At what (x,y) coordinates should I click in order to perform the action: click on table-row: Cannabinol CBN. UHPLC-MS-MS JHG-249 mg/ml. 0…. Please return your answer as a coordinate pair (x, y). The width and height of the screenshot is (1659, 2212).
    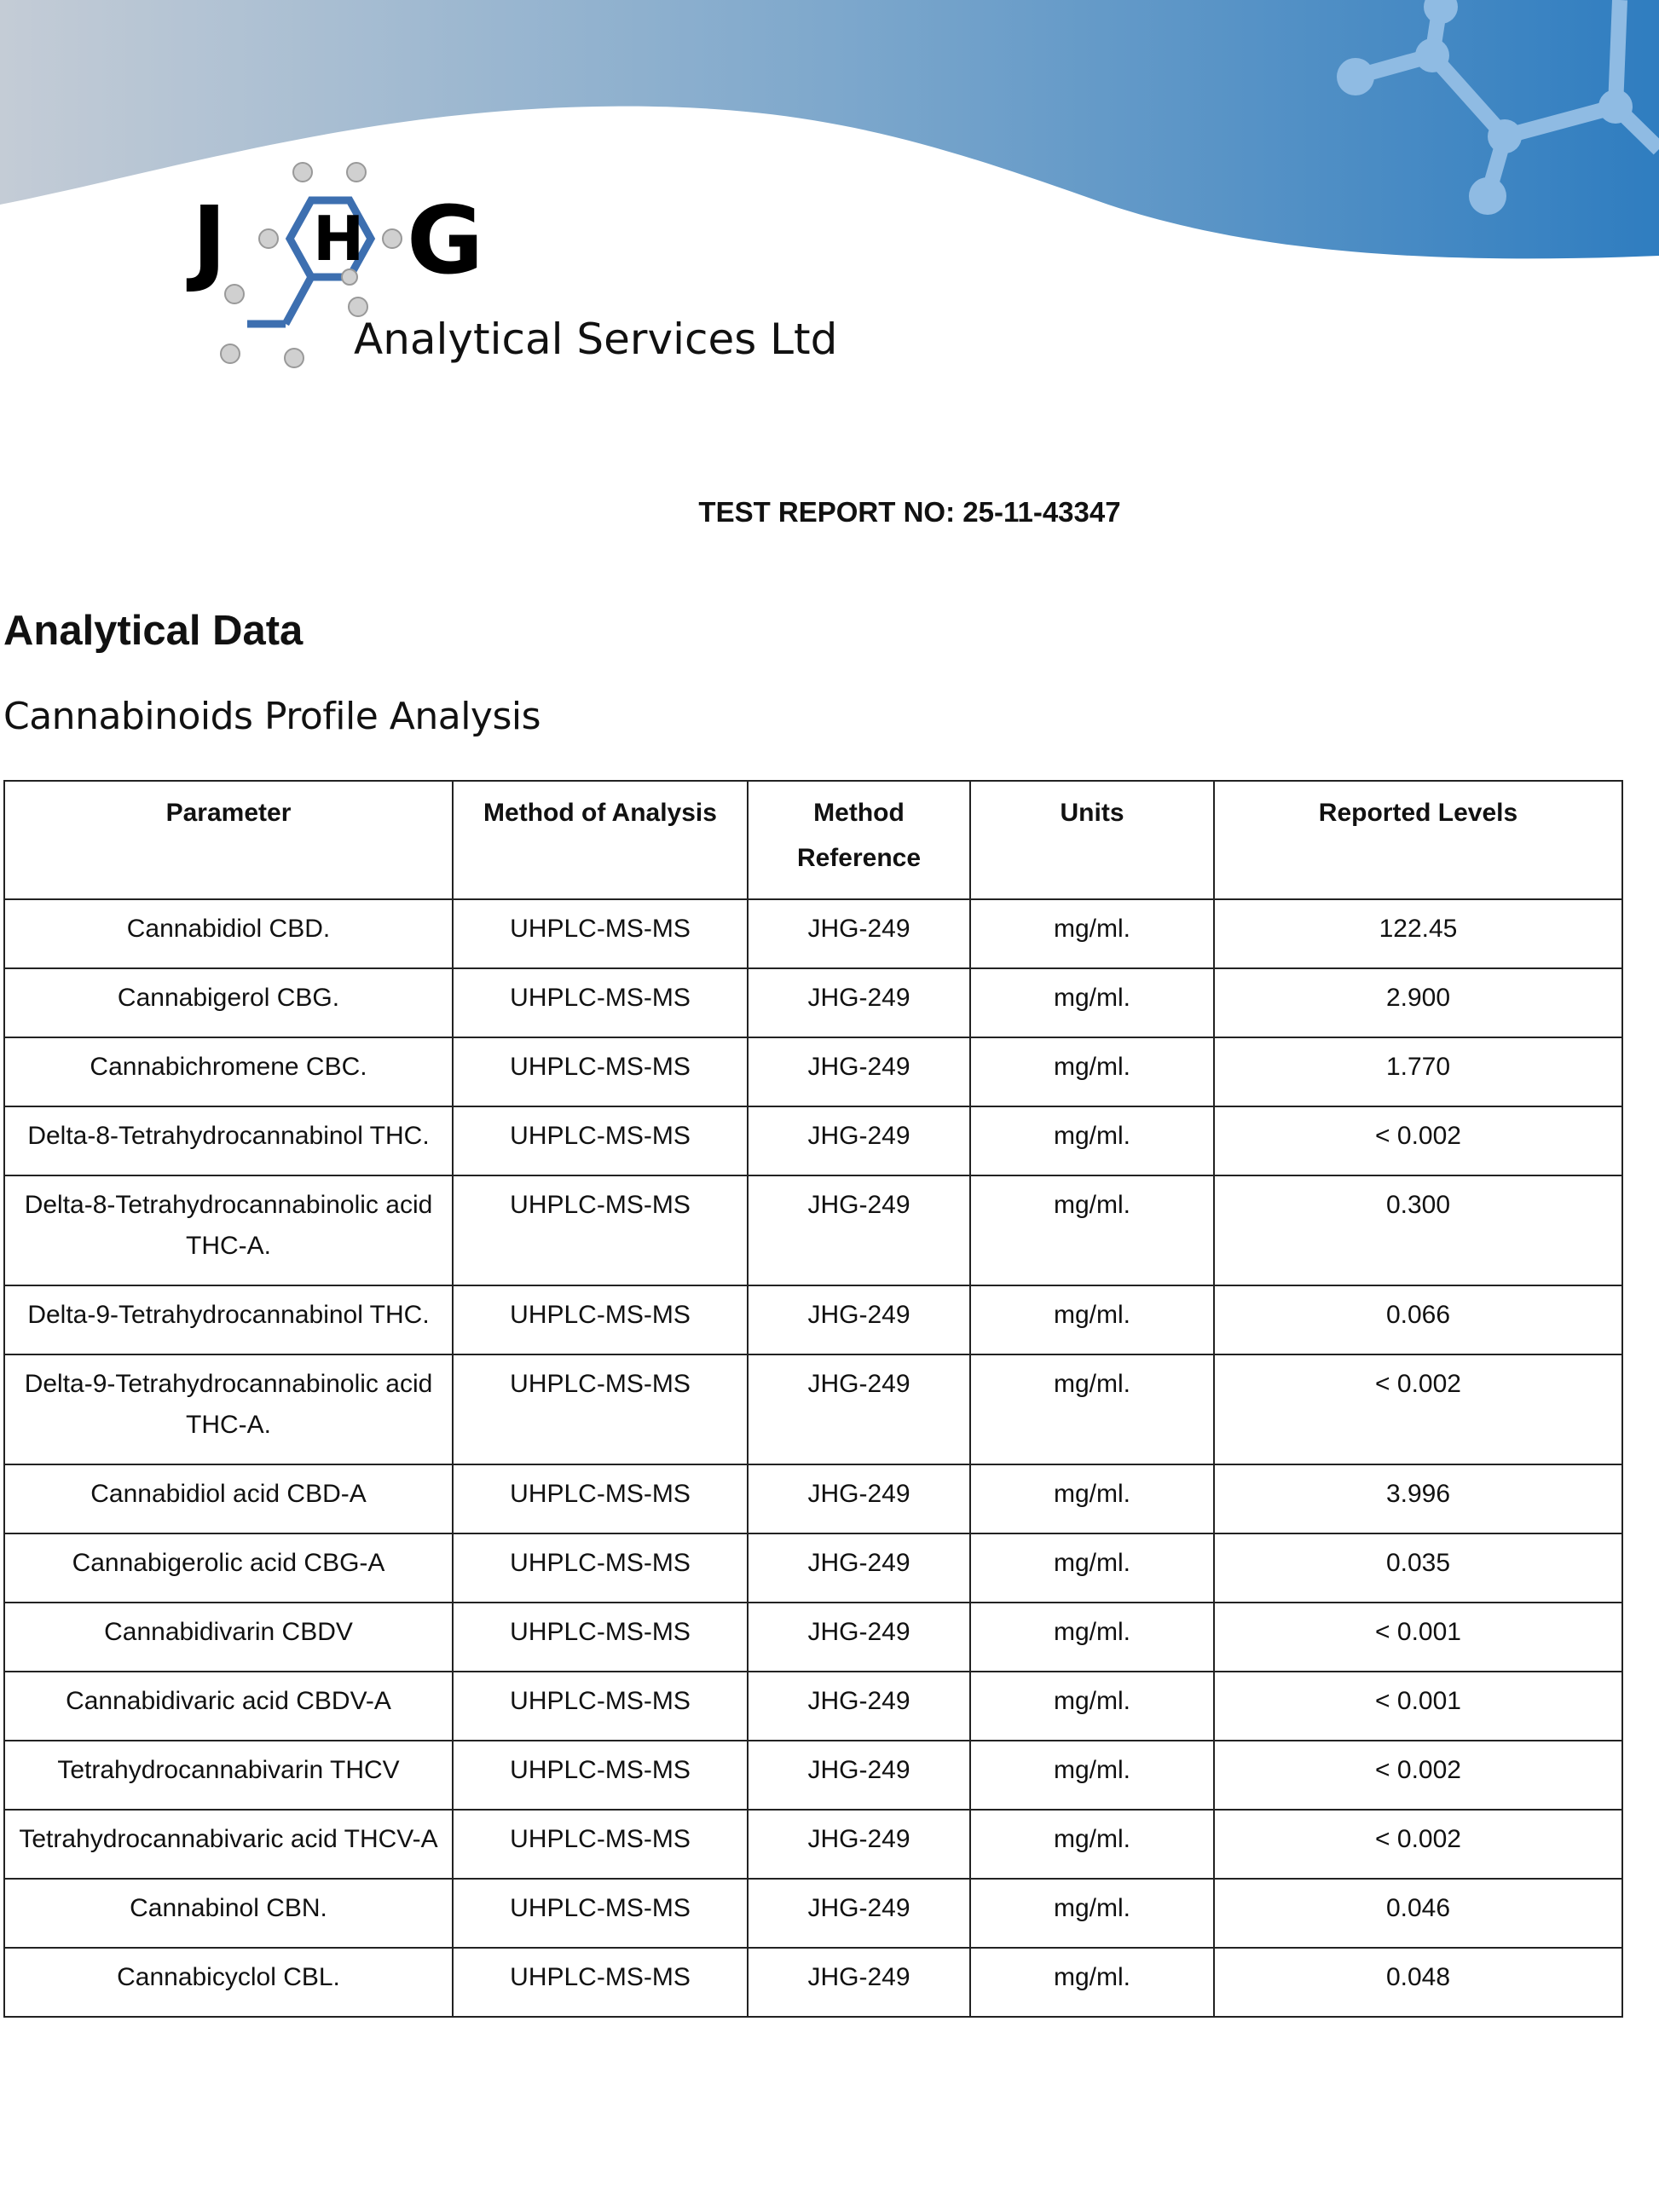
    Looking at the image, I should click on (813, 1913).